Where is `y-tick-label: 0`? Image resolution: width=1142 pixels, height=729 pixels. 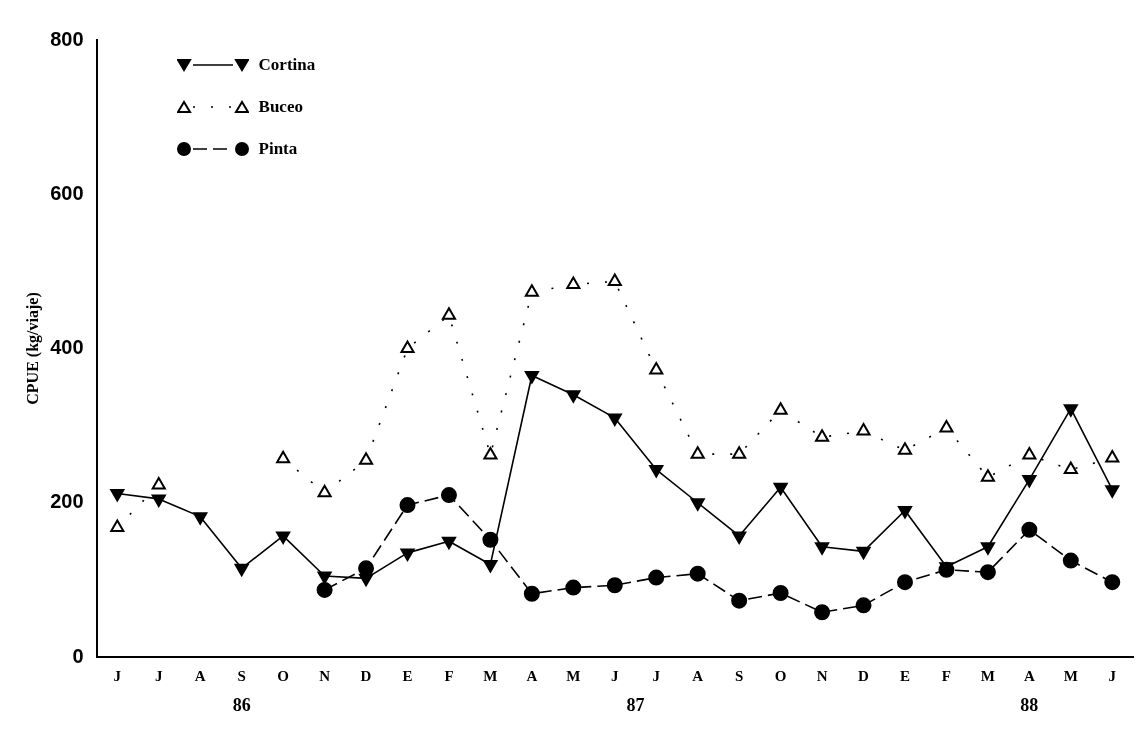 y-tick-label: 0 is located at coordinates (78, 655).